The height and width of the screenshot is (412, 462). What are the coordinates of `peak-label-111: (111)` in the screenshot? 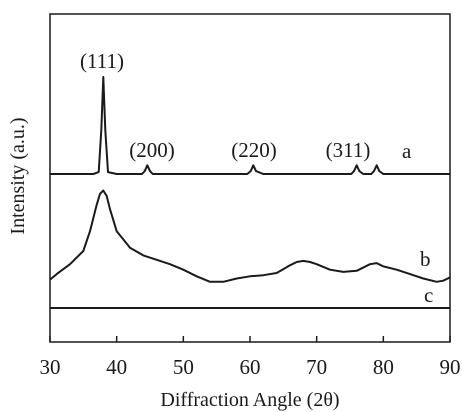 It's located at (102, 61).